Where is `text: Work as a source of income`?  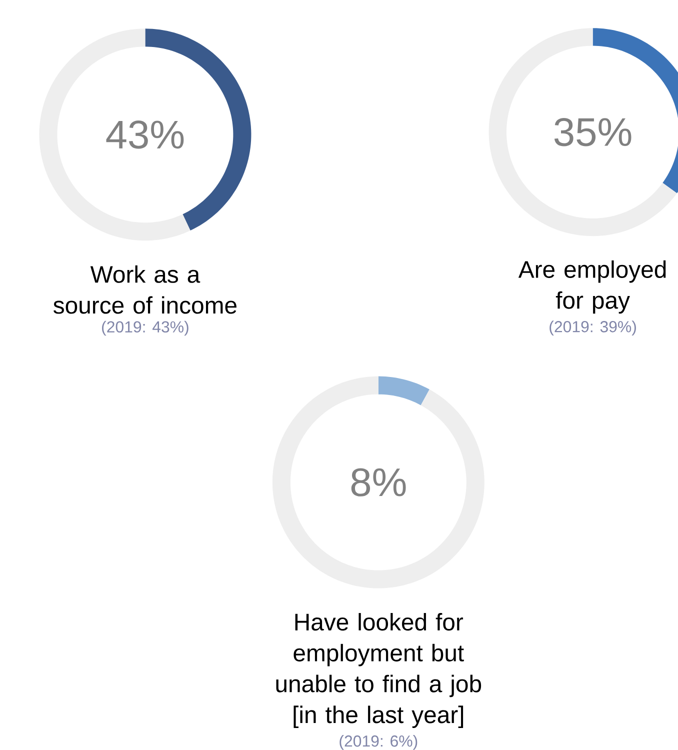
text: Work as a source of income is located at coordinates (145, 289).